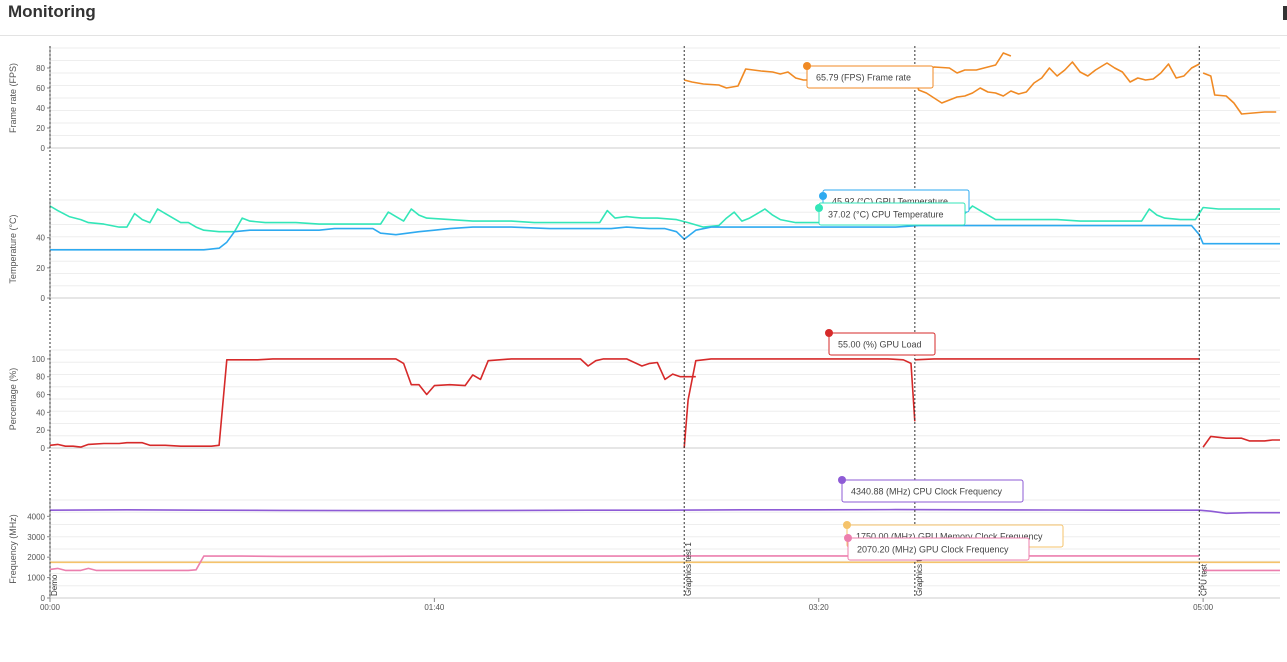 This screenshot has width=1287, height=662. What do you see at coordinates (1285, 13) in the screenshot?
I see `scroll-handle` at bounding box center [1285, 13].